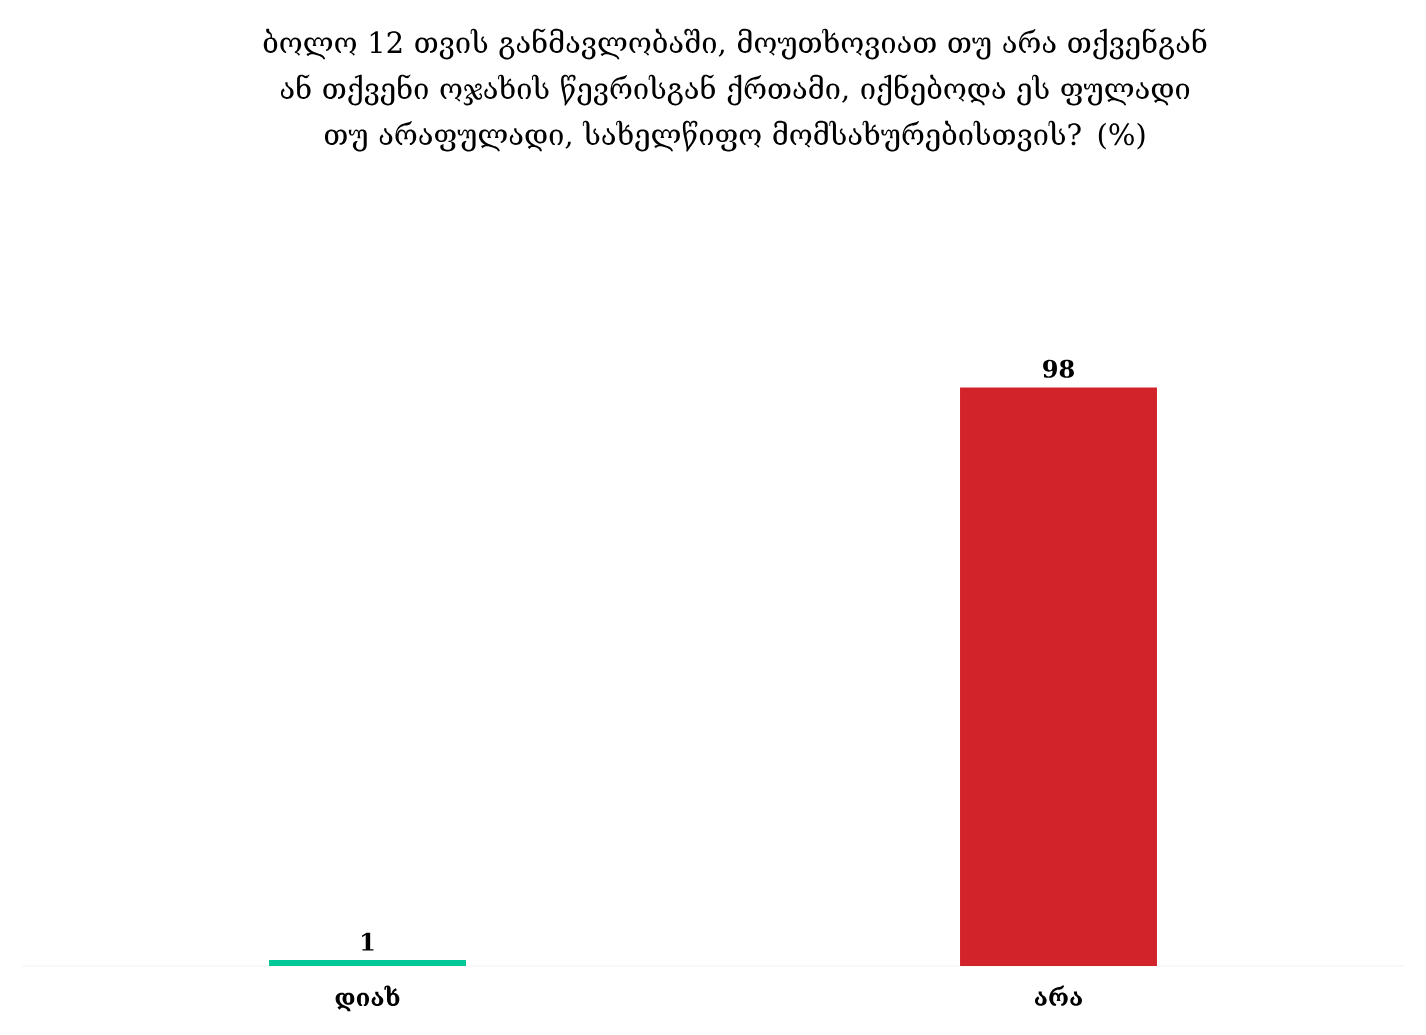 This screenshot has height=1035, width=1426. Describe the element at coordinates (1058, 368) in the screenshot. I see `data-label: 98` at that location.